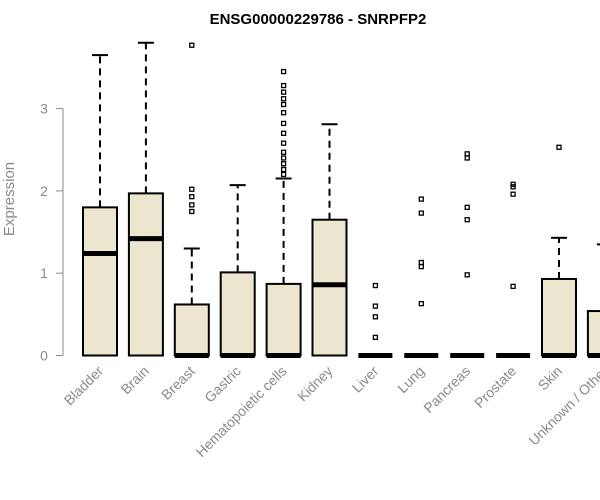 Image resolution: width=600 pixels, height=500 pixels. Describe the element at coordinates (178, 383) in the screenshot. I see `x-tick-label: Breast` at that location.